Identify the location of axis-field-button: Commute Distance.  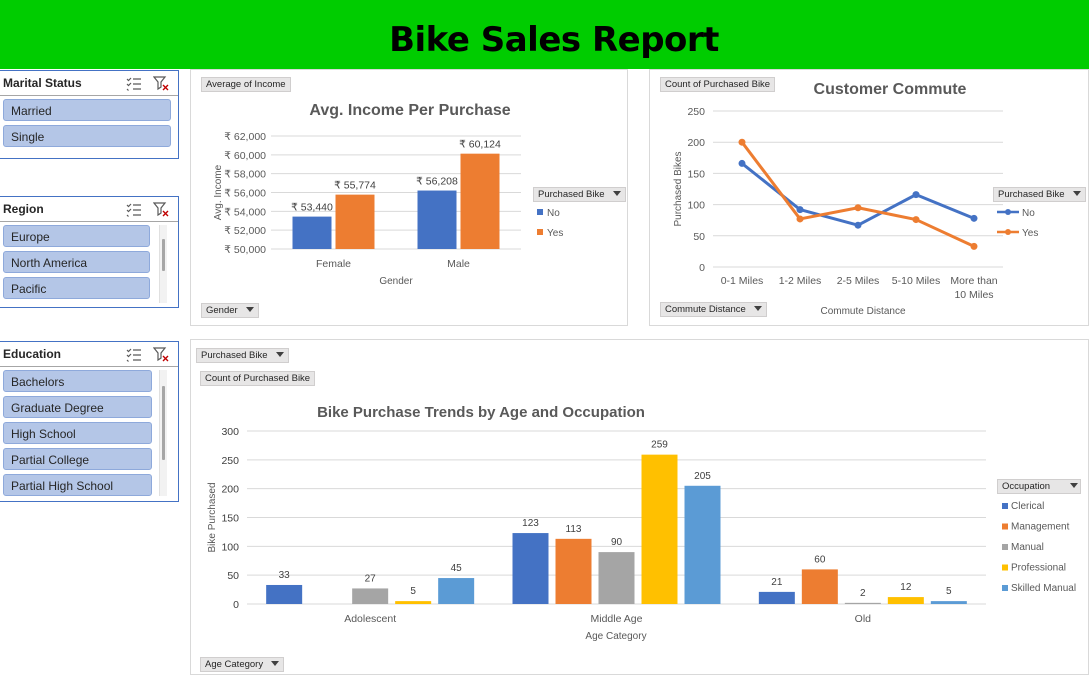
(713, 309).